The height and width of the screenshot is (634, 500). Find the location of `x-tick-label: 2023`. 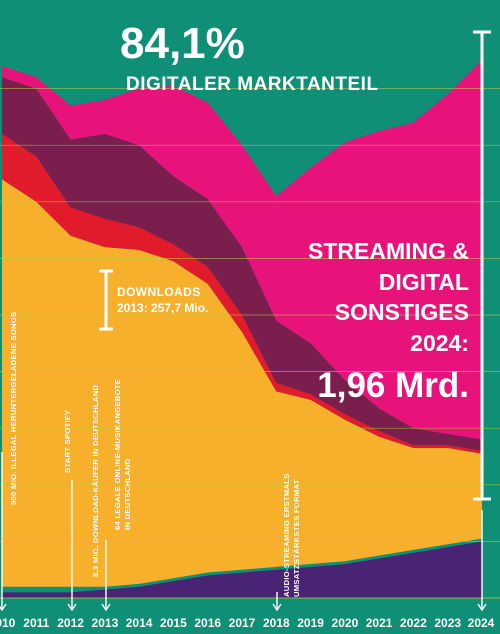

x-tick-label: 2023 is located at coordinates (447, 623).